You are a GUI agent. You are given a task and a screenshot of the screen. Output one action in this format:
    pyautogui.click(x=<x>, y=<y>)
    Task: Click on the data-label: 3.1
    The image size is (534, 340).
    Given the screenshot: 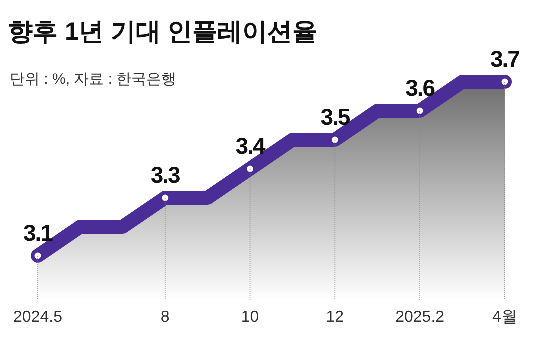 What is the action you would take?
    pyautogui.click(x=39, y=233)
    